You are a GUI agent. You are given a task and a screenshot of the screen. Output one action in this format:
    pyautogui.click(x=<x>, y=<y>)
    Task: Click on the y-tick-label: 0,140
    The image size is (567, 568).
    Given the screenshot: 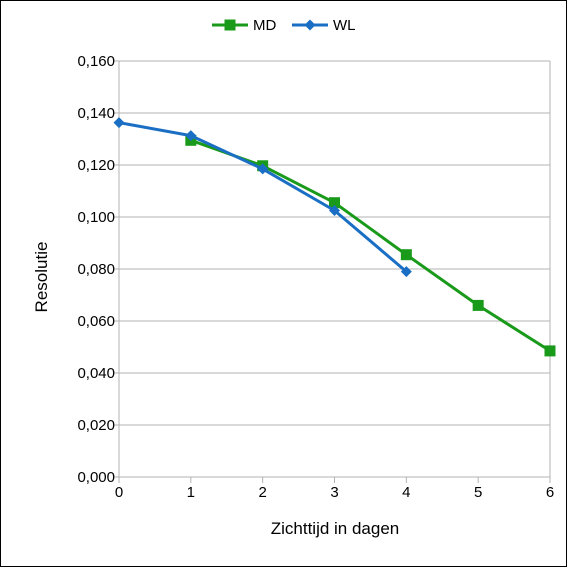 What is the action you would take?
    pyautogui.click(x=96, y=113)
    